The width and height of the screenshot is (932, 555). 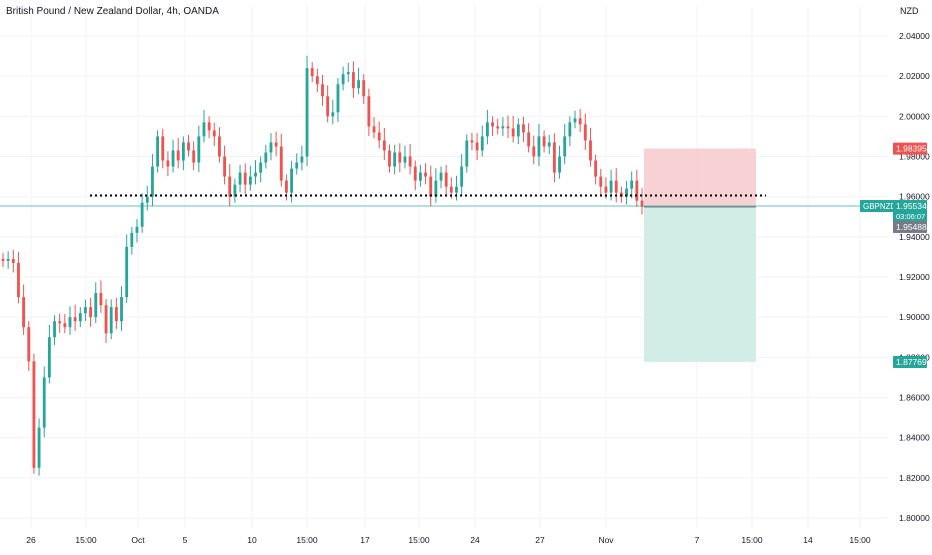 I want to click on target-price-badge: 1.87769, so click(x=911, y=362).